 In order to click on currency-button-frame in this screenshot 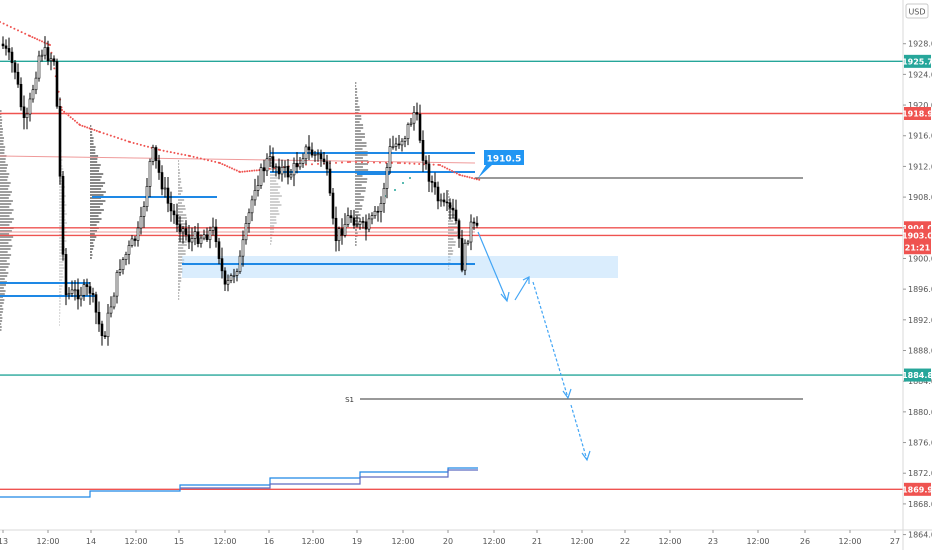, I will do `click(917, 11)`.